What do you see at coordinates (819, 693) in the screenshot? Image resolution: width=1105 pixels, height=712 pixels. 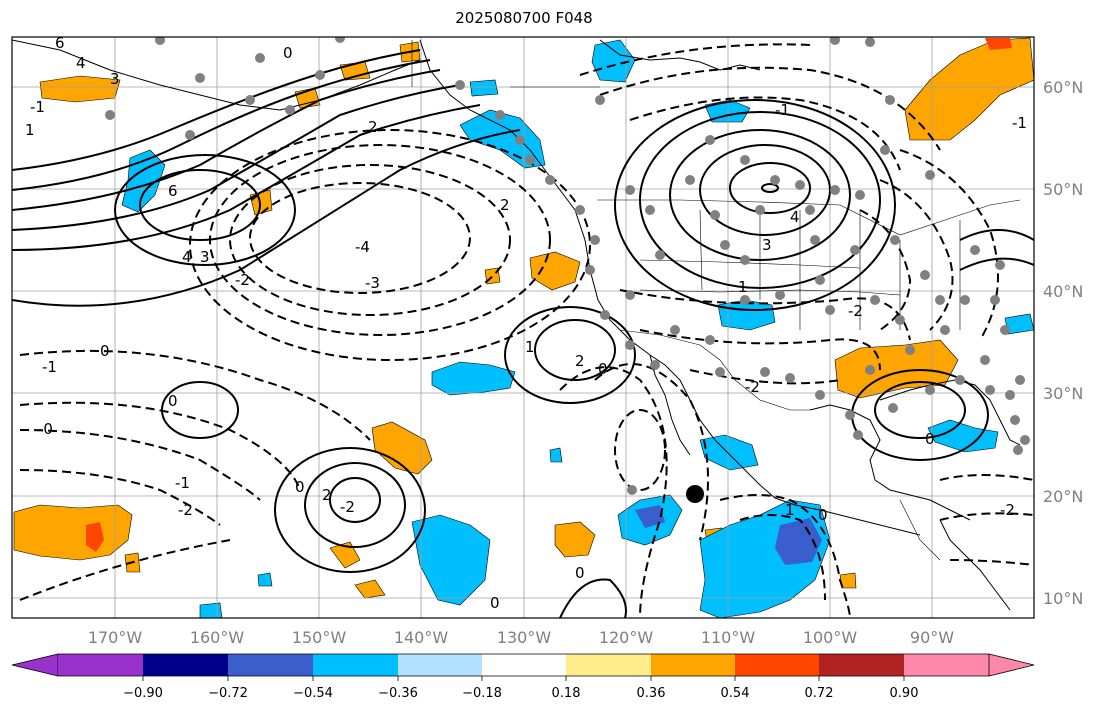 I see `colorbar-tick-label: 0.72` at bounding box center [819, 693].